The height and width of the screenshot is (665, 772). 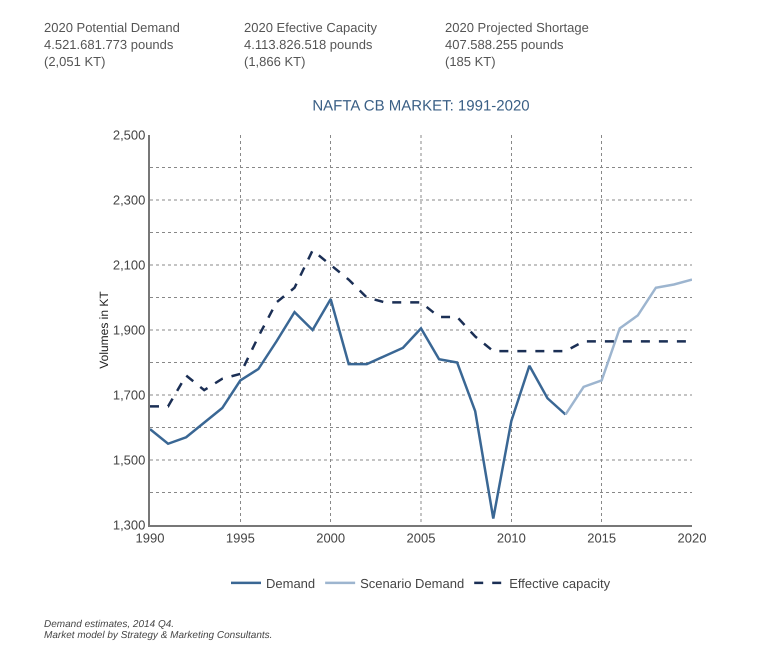 What do you see at coordinates (311, 44) in the screenshot?
I see `text: 2020 Efective Capacity 4.113.826.518 pounds (1,866 KT)` at bounding box center [311, 44].